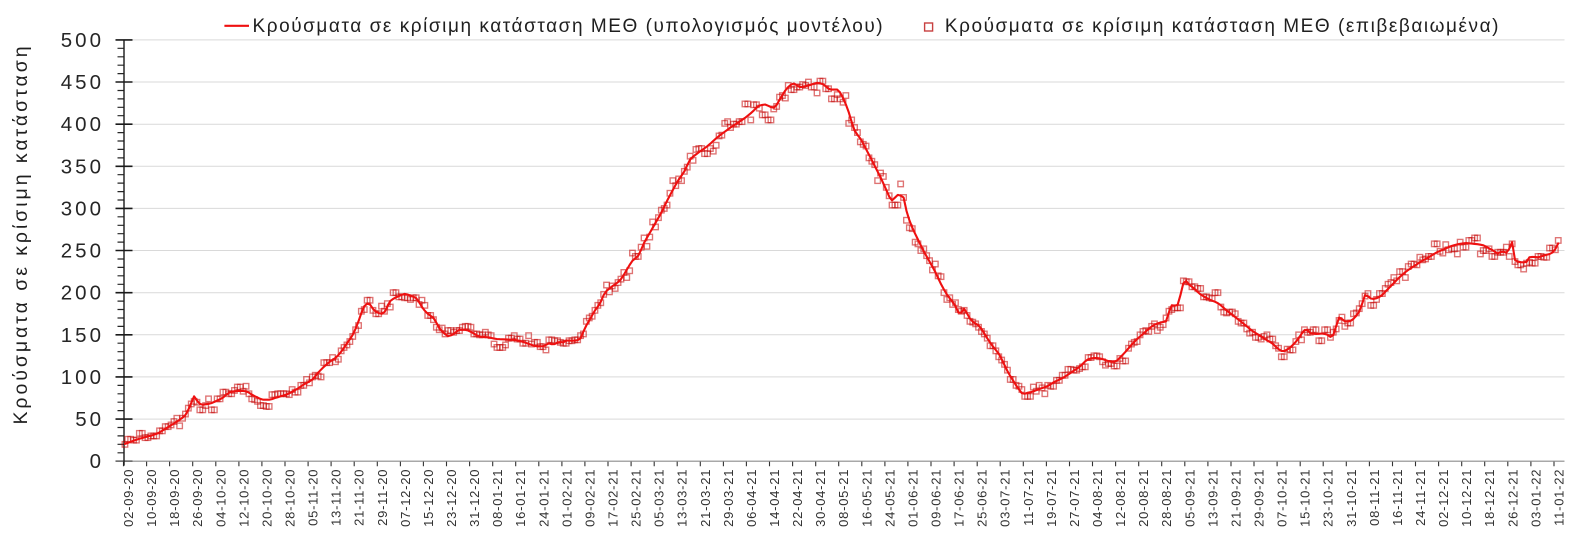 This screenshot has width=1591, height=555. What do you see at coordinates (1397, 497) in the screenshot?
I see `svg-text: 16-11-21` at bounding box center [1397, 497].